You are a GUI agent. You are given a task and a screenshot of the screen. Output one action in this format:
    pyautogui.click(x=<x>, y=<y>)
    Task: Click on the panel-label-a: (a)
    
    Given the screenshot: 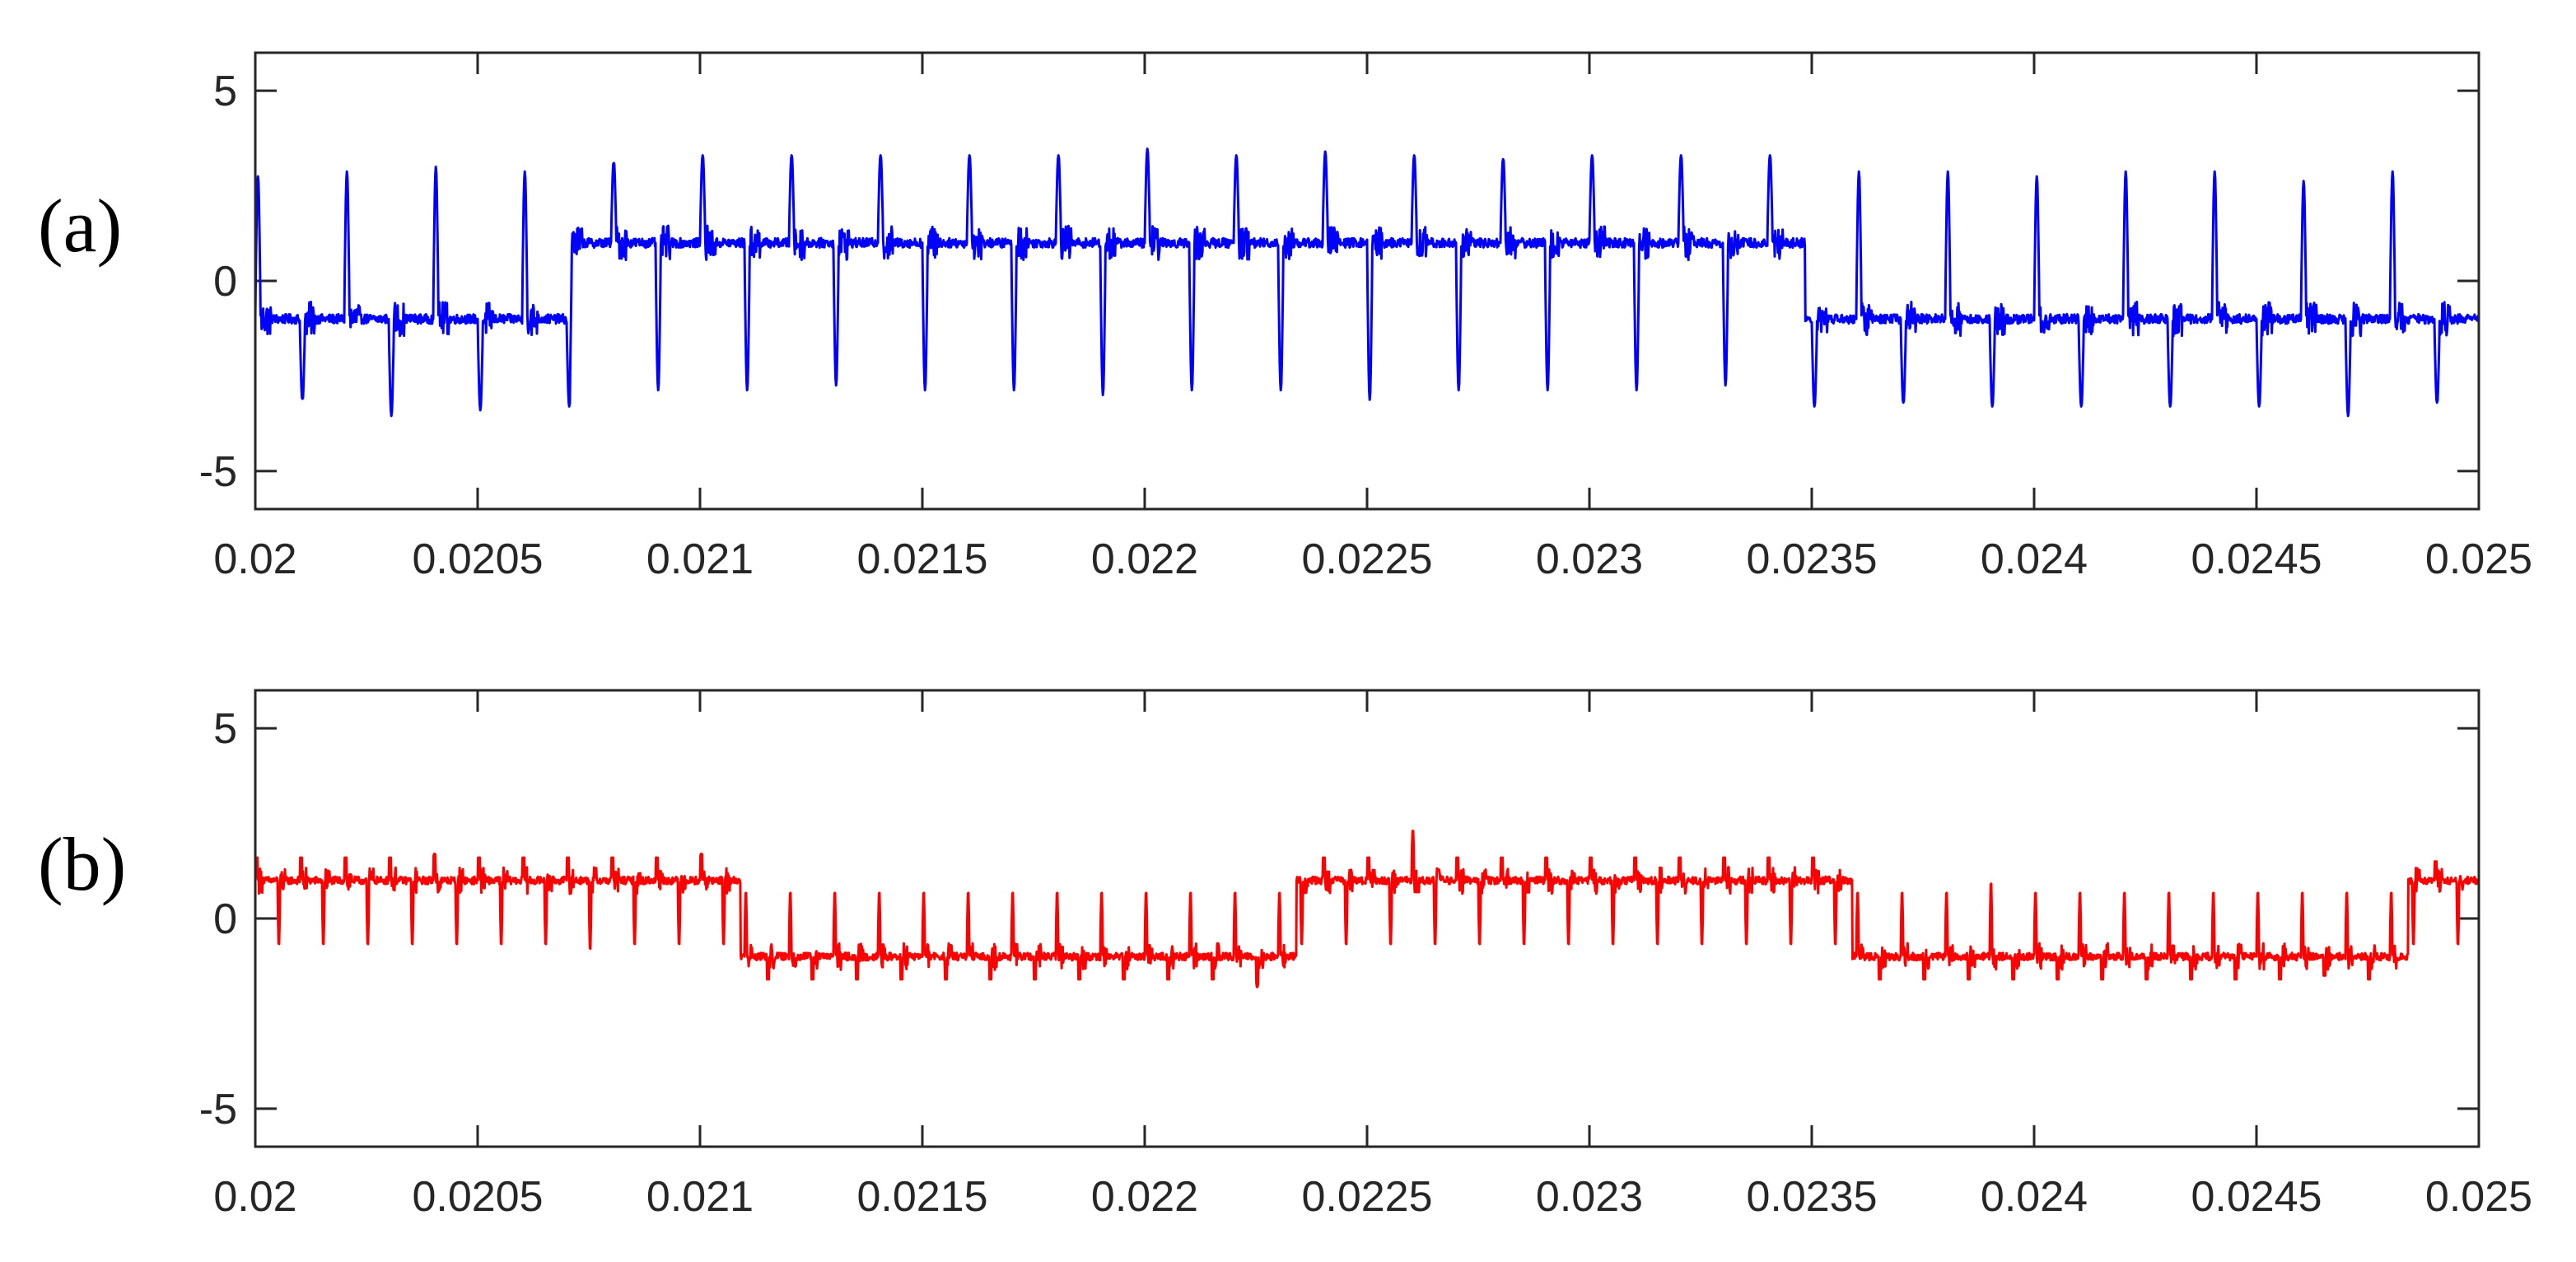 What is the action you would take?
    pyautogui.click(x=80, y=226)
    